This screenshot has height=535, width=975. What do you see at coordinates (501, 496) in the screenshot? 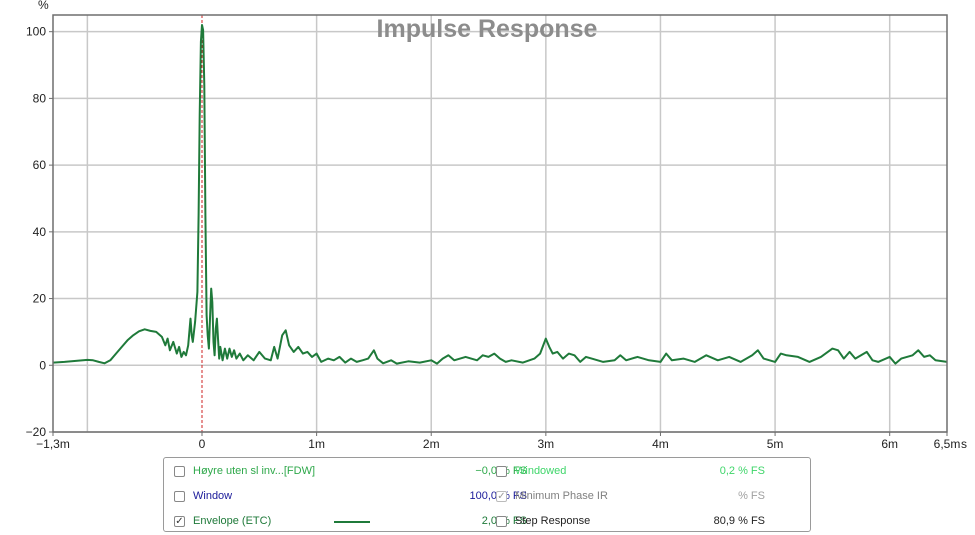
I see `legend-checkbox-3: ✓` at bounding box center [501, 496].